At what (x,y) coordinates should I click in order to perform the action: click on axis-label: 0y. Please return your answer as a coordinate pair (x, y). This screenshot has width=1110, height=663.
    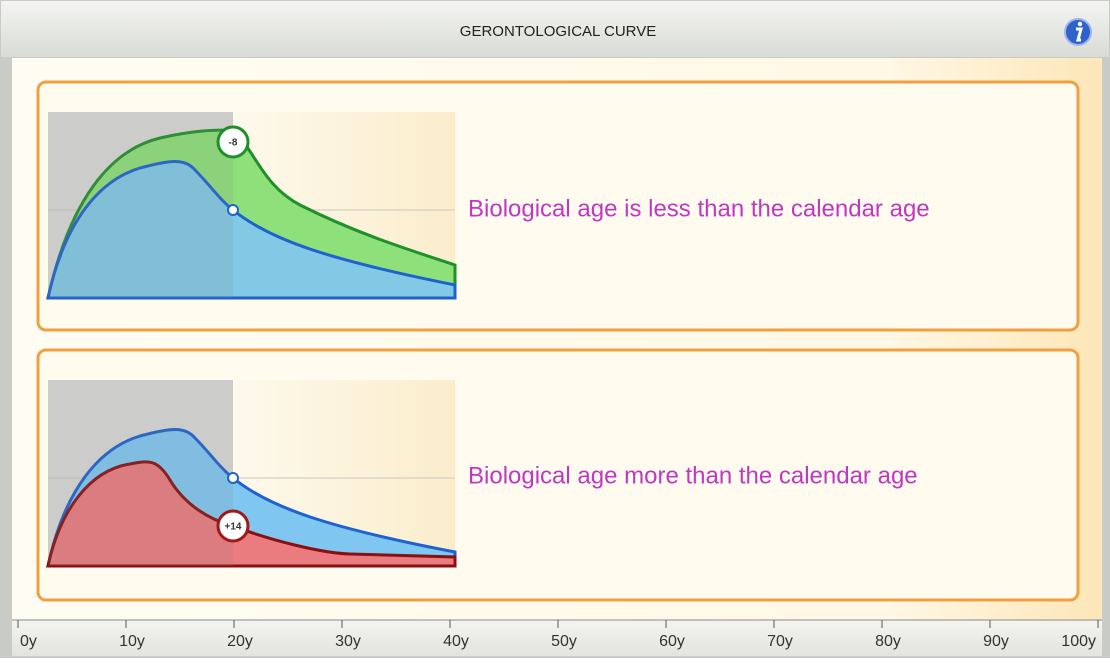
    Looking at the image, I should click on (28, 641).